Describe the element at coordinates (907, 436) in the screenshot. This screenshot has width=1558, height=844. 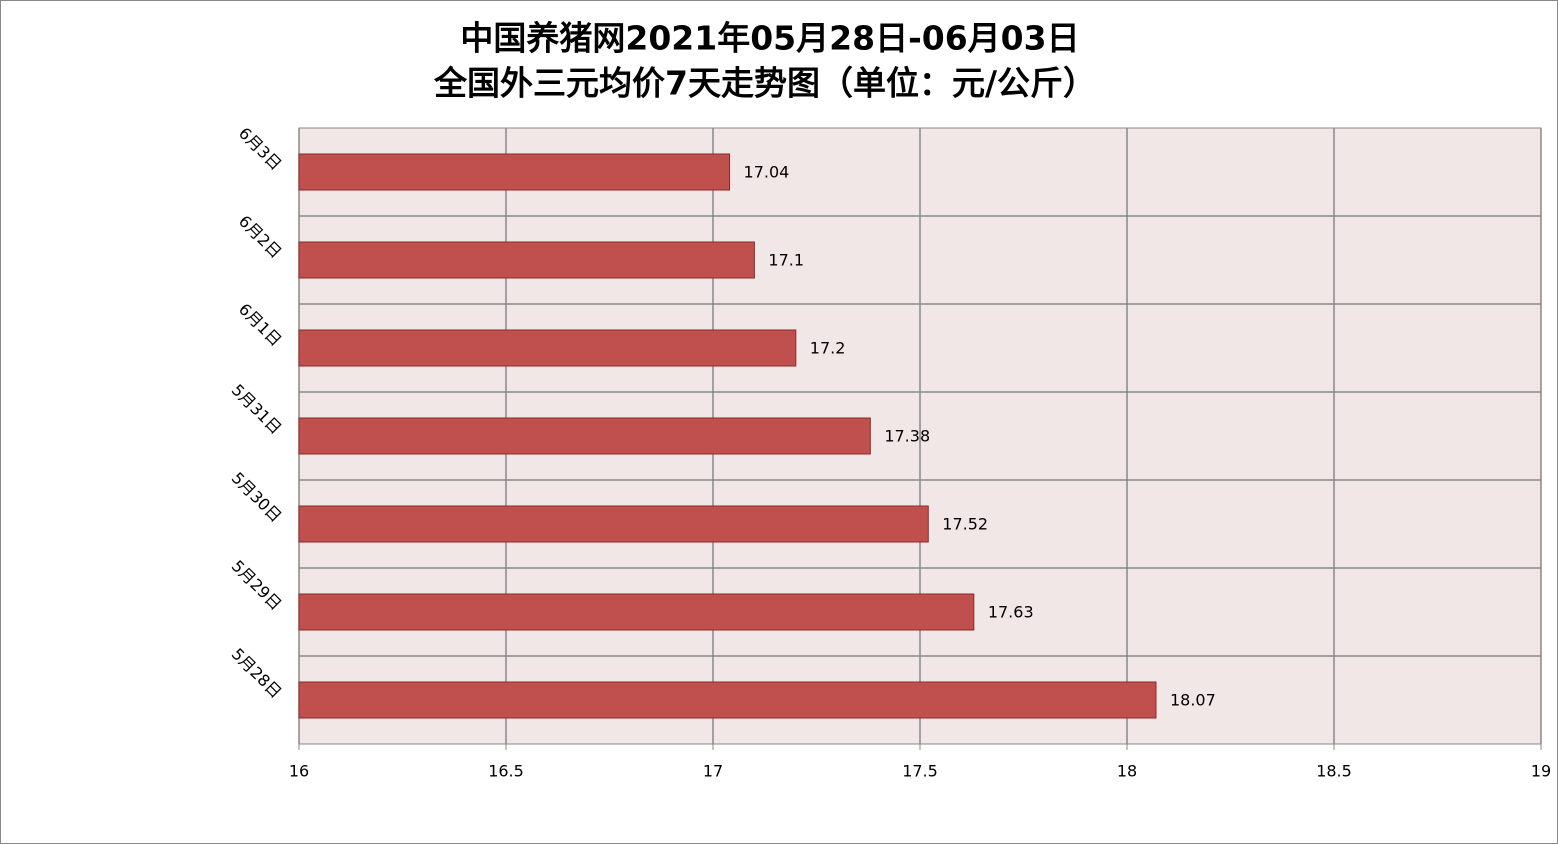
I see `data-label: 17.38` at that location.